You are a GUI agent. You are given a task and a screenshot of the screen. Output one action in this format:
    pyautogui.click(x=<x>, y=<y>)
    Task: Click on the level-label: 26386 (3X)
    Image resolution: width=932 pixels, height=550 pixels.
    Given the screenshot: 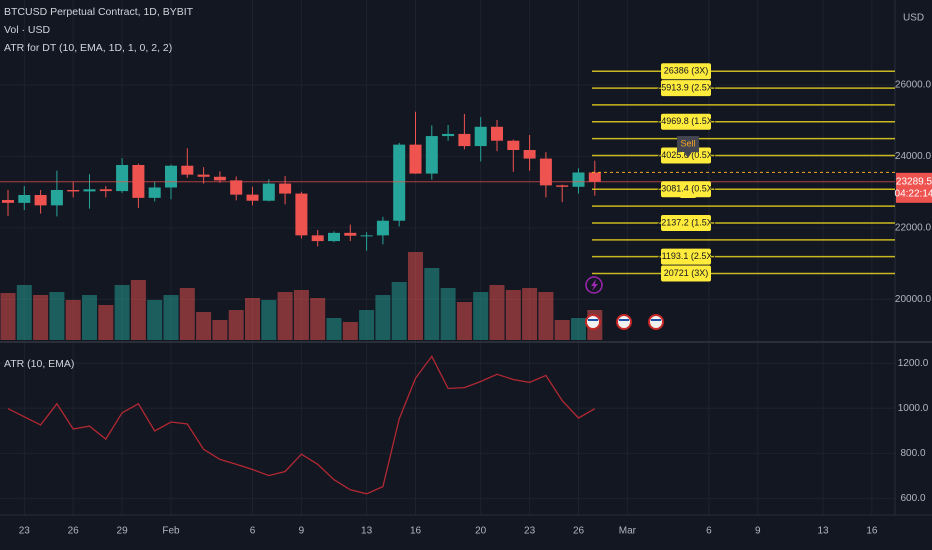 What is the action you would take?
    pyautogui.click(x=686, y=71)
    